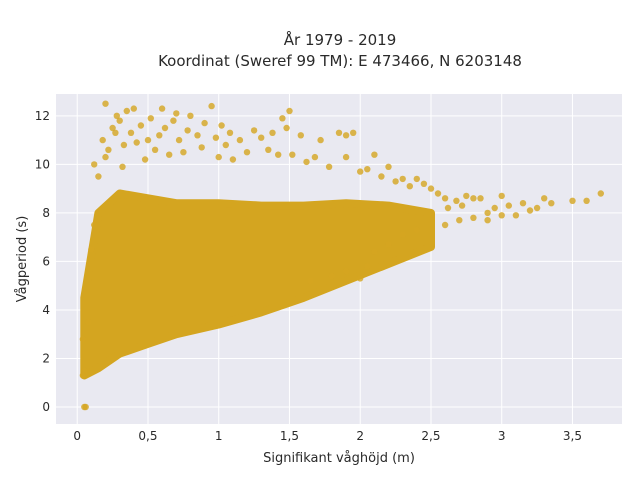  I want to click on x-tick-label: 2, so click(360, 436).